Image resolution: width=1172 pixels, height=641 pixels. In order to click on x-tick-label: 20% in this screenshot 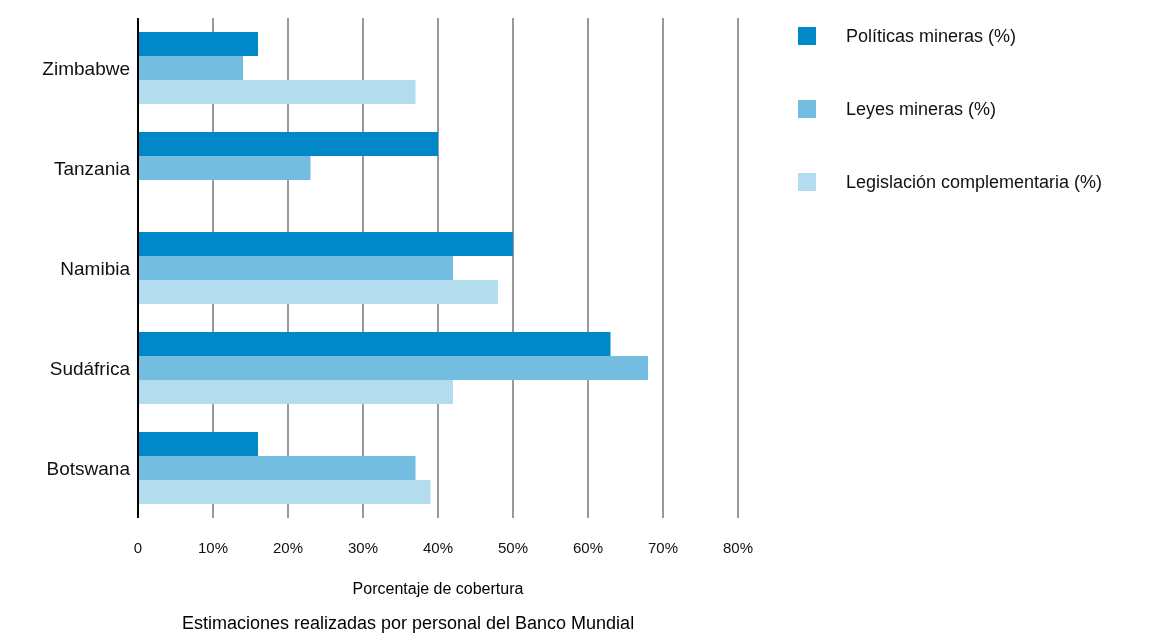, I will do `click(288, 547)`.